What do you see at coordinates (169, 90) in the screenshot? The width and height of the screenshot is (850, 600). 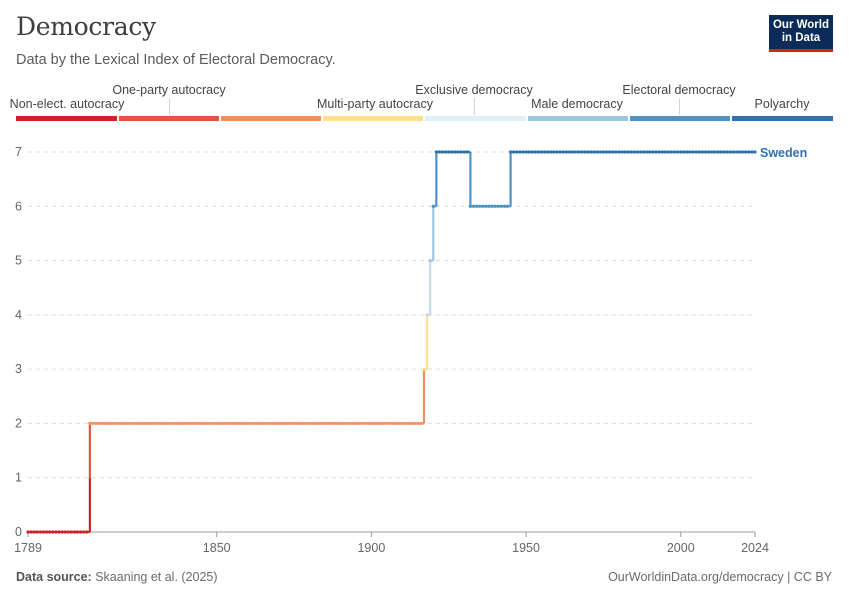 I see `legend-label-one-party-autocracy: One-party autocracy` at bounding box center [169, 90].